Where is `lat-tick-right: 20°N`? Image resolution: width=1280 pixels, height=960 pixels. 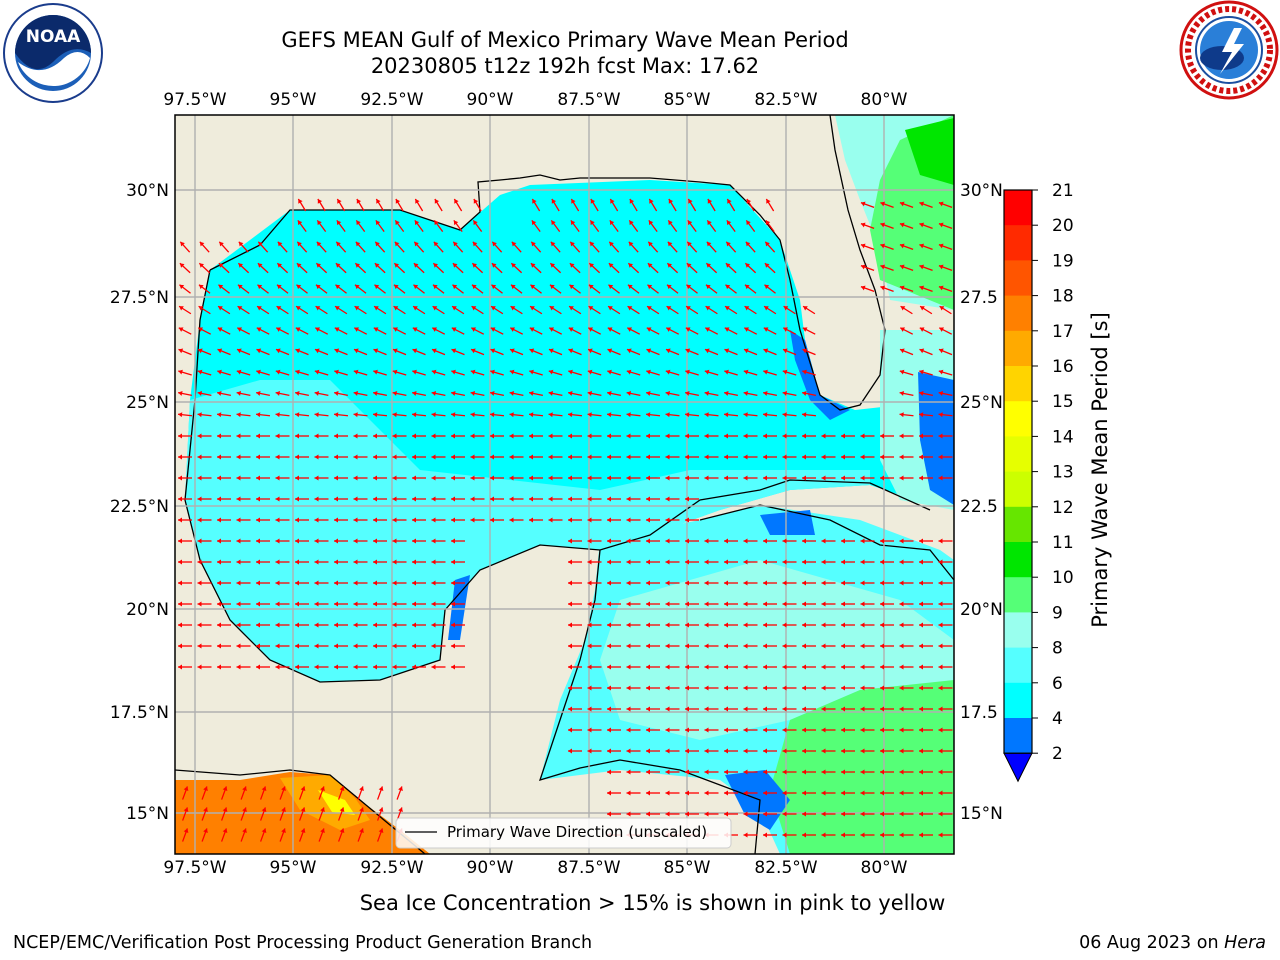
lat-tick-right: 20°N is located at coordinates (981, 610).